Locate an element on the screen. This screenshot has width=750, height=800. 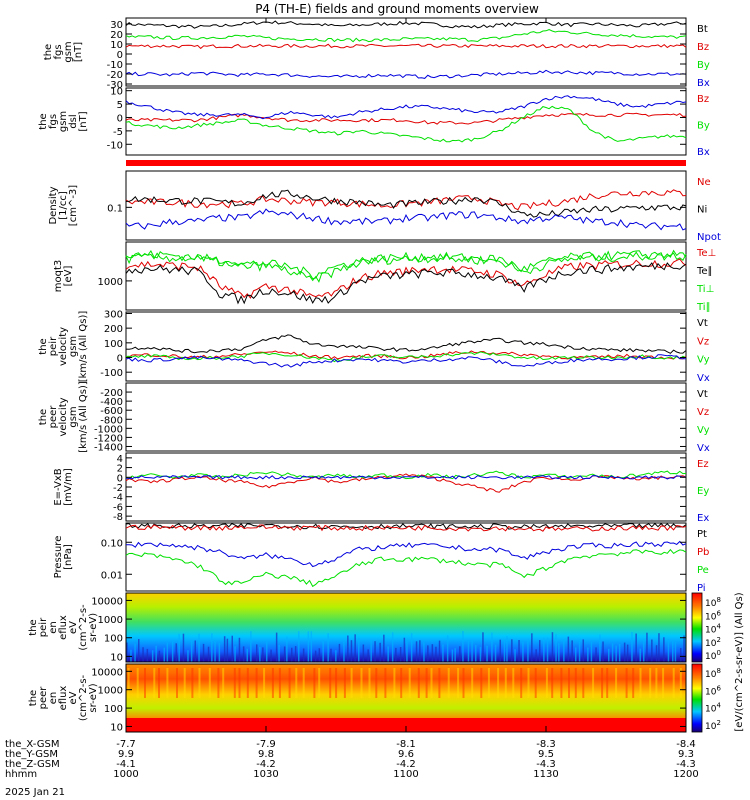
series-Te⊥ is located at coordinates (406, 278).